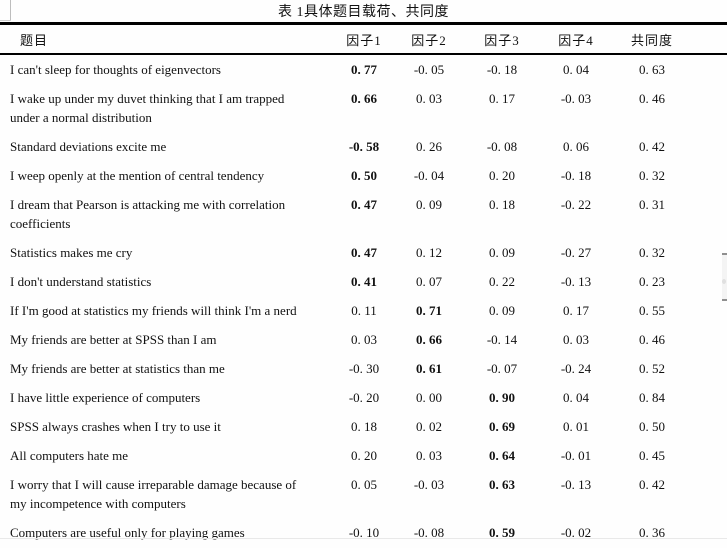  Describe the element at coordinates (502, 175) in the screenshot. I see `loading-value: 0. 20` at that location.